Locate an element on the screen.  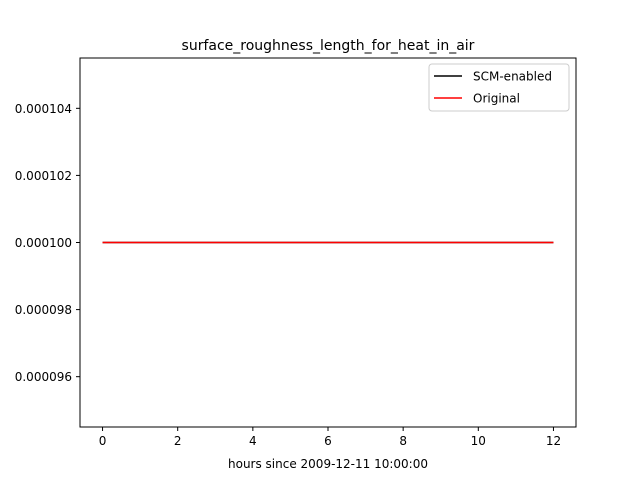
y-tick-label: 0.000100 is located at coordinates (43, 243).